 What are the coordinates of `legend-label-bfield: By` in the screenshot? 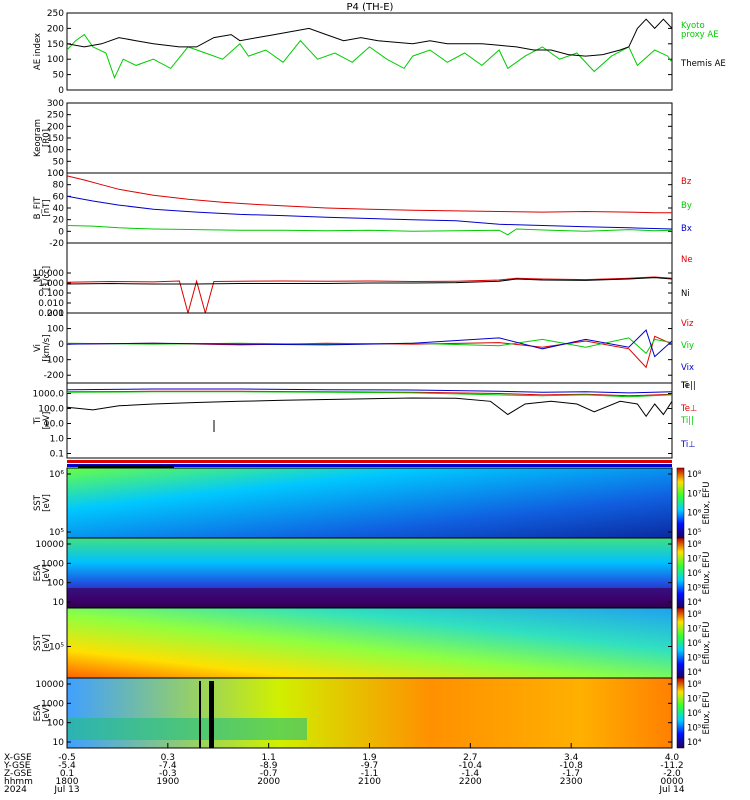 It's located at (686, 206).